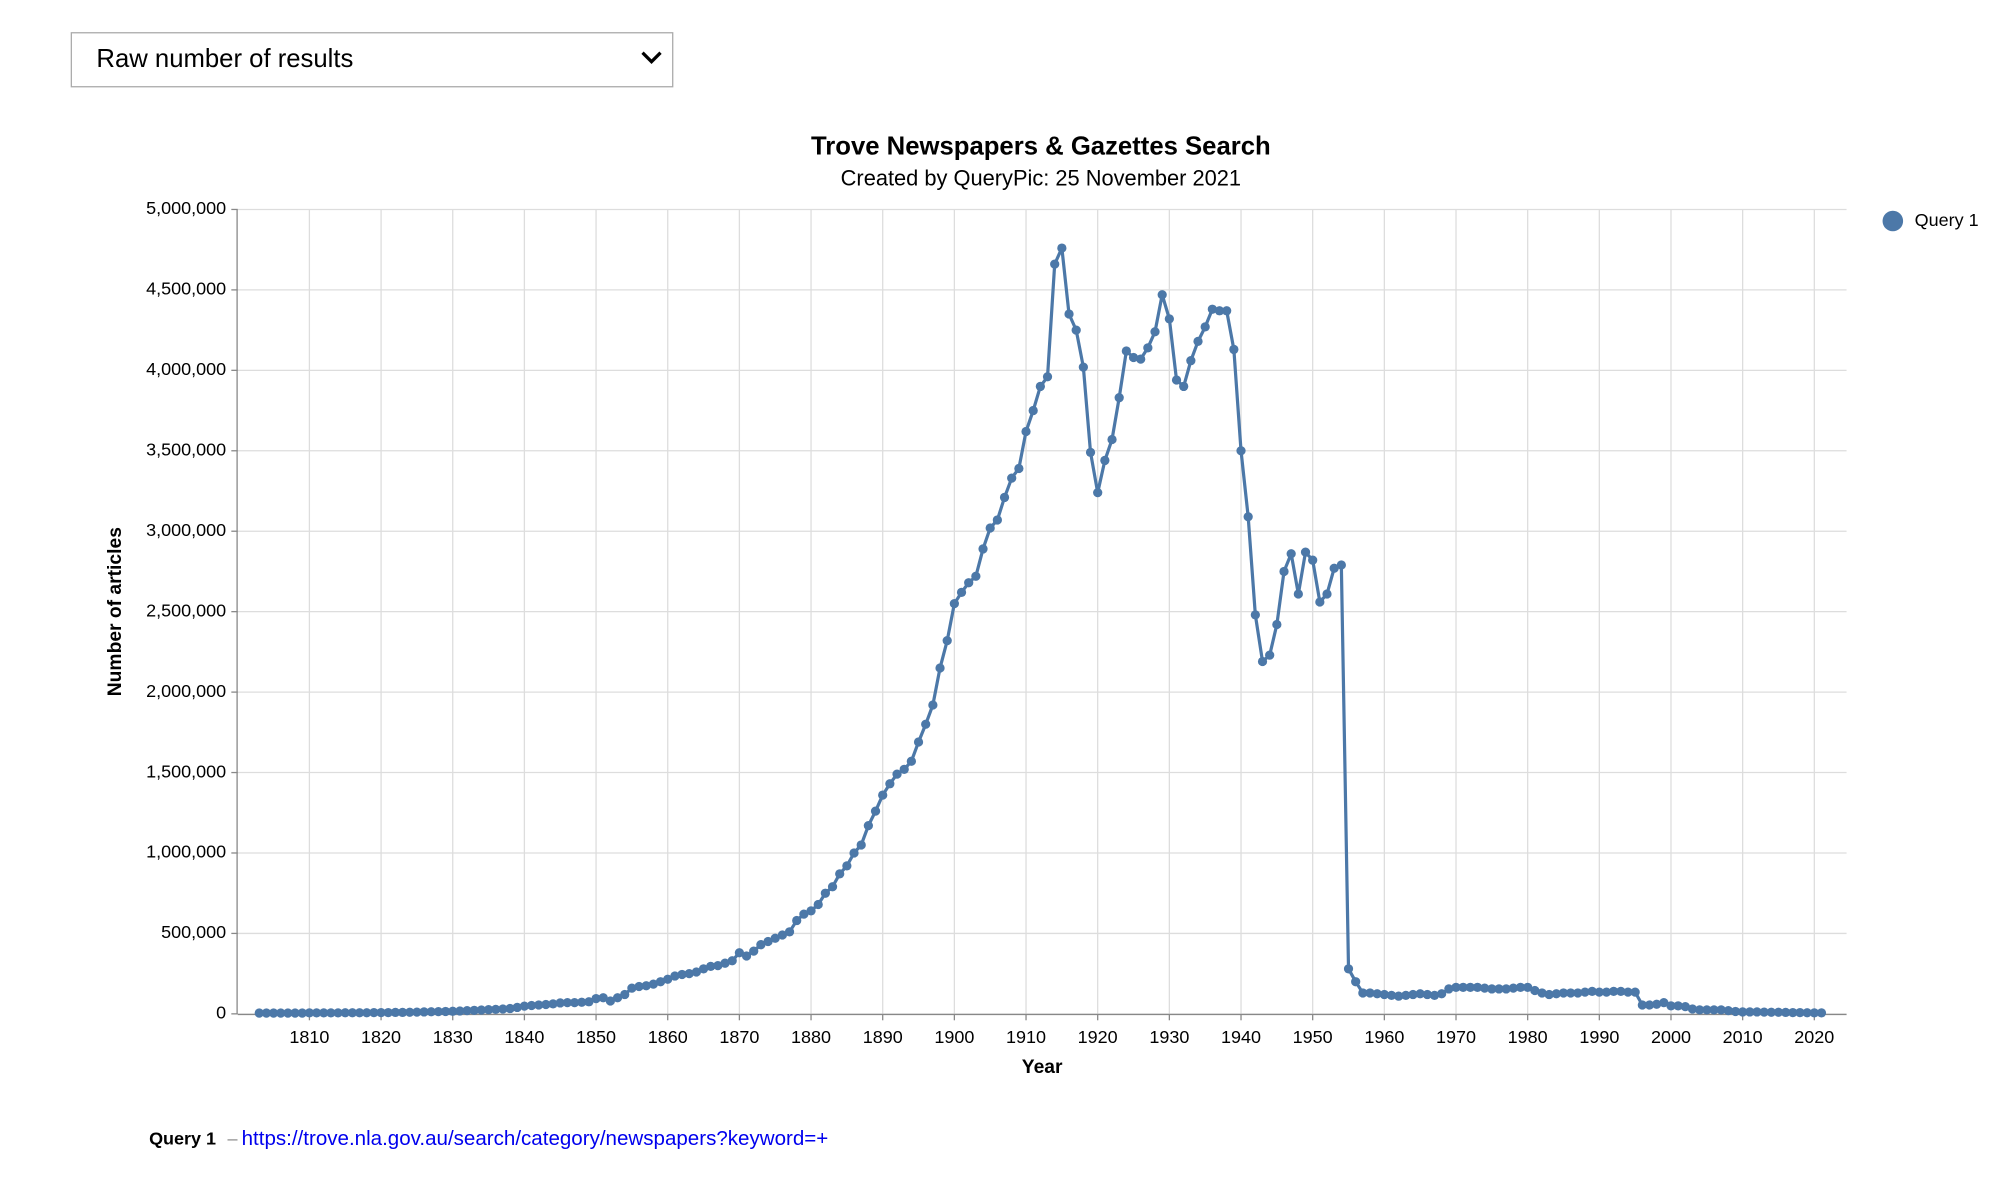  I want to click on x-tick-label: 1860, so click(668, 1037).